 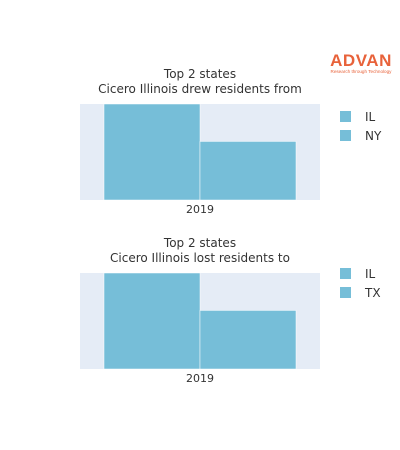 What do you see at coordinates (360, 116) in the screenshot?
I see `chart-1-legend-item-1: IL` at bounding box center [360, 116].